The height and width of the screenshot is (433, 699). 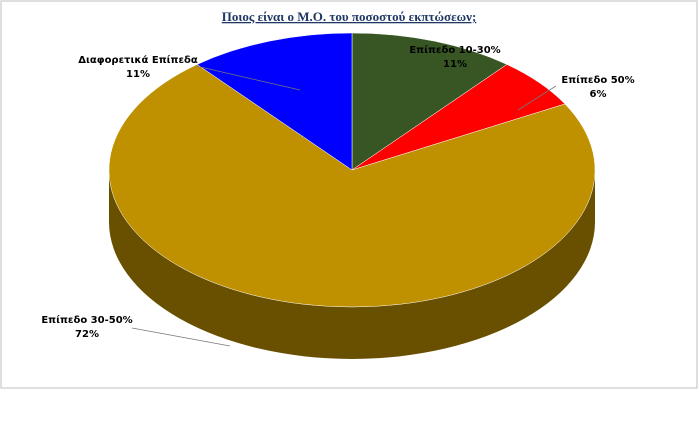 What do you see at coordinates (454, 50) in the screenshot?
I see `slice-label: Επίπεδο 10-30%` at bounding box center [454, 50].